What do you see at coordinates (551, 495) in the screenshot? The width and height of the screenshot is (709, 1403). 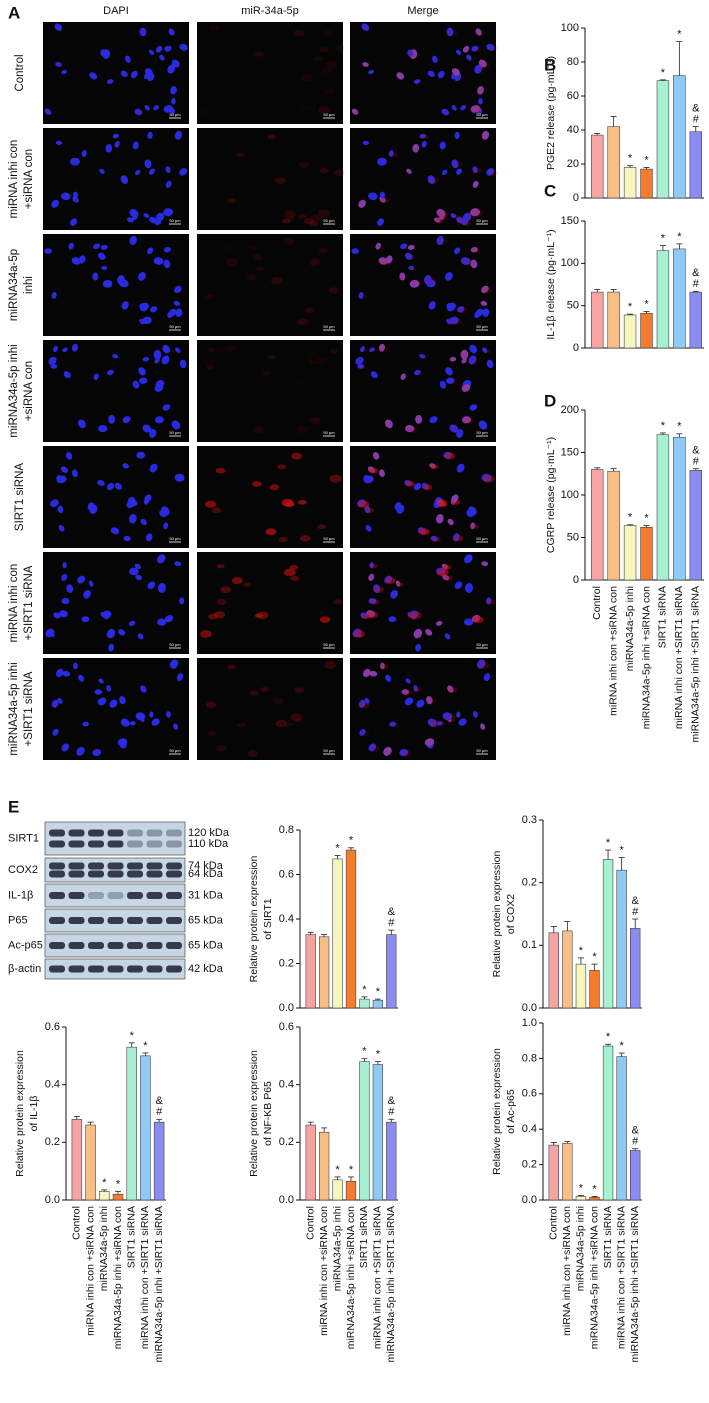 I see `y-axis-label: CGRP release (pg·mL⁻¹)` at bounding box center [551, 495].